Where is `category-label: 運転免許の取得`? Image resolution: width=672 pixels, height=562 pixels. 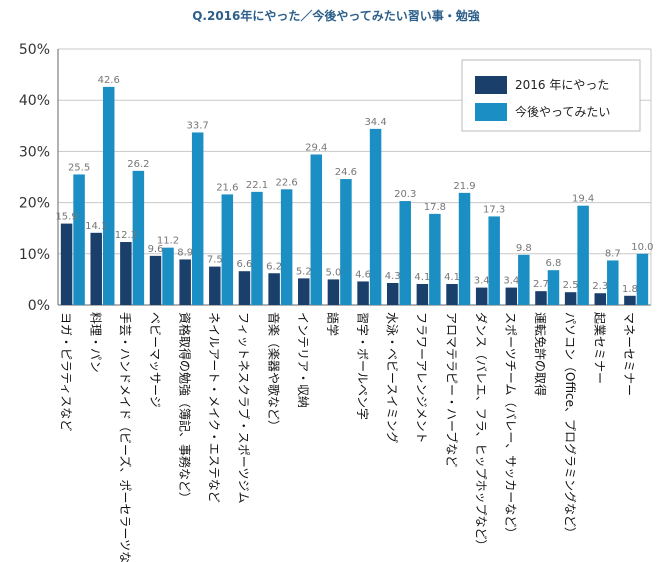 category-label: 運転免許の取得 is located at coordinates (540, 354).